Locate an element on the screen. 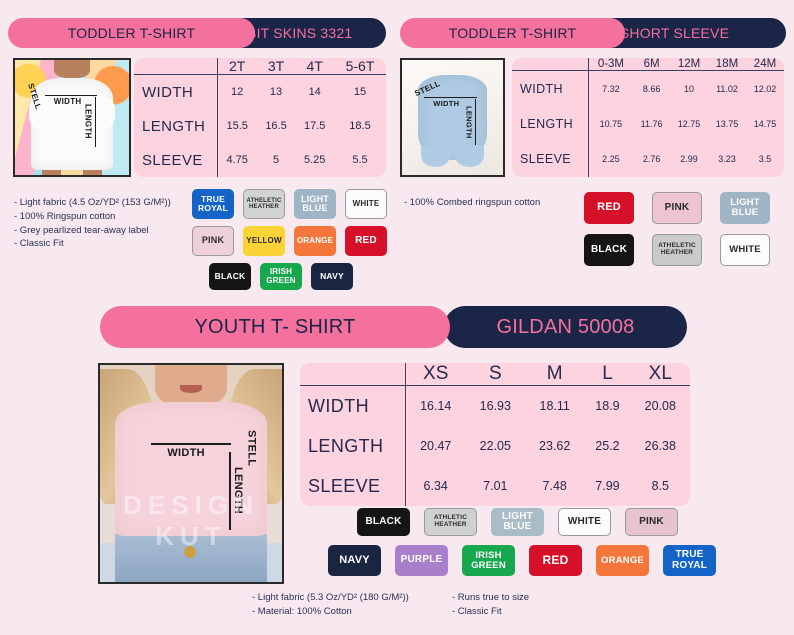  cell-sleeve-12m: 2.99 is located at coordinates (689, 159).